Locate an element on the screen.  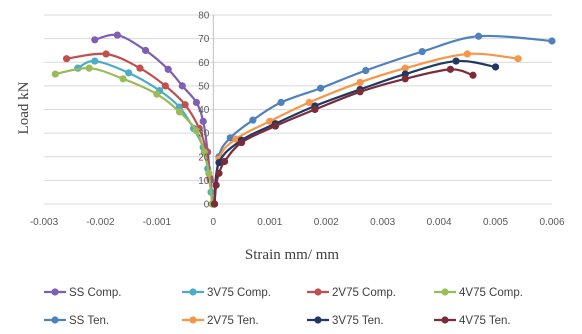
legend-item-4v75-comp: 4V75 Comp. is located at coordinates (478, 293).